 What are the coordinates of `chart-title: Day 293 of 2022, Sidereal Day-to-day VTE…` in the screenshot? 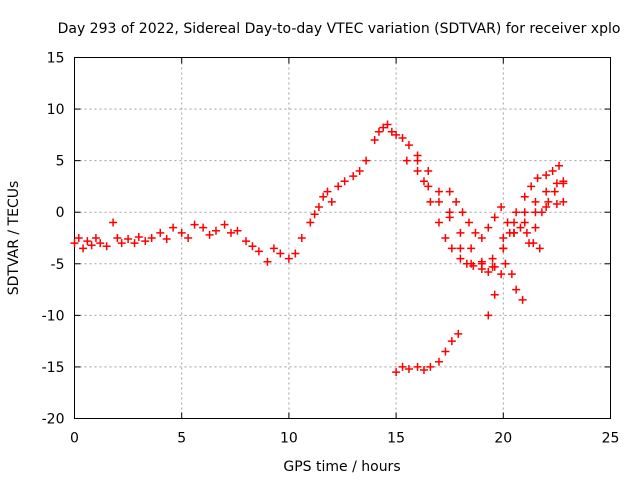 It's located at (339, 29).